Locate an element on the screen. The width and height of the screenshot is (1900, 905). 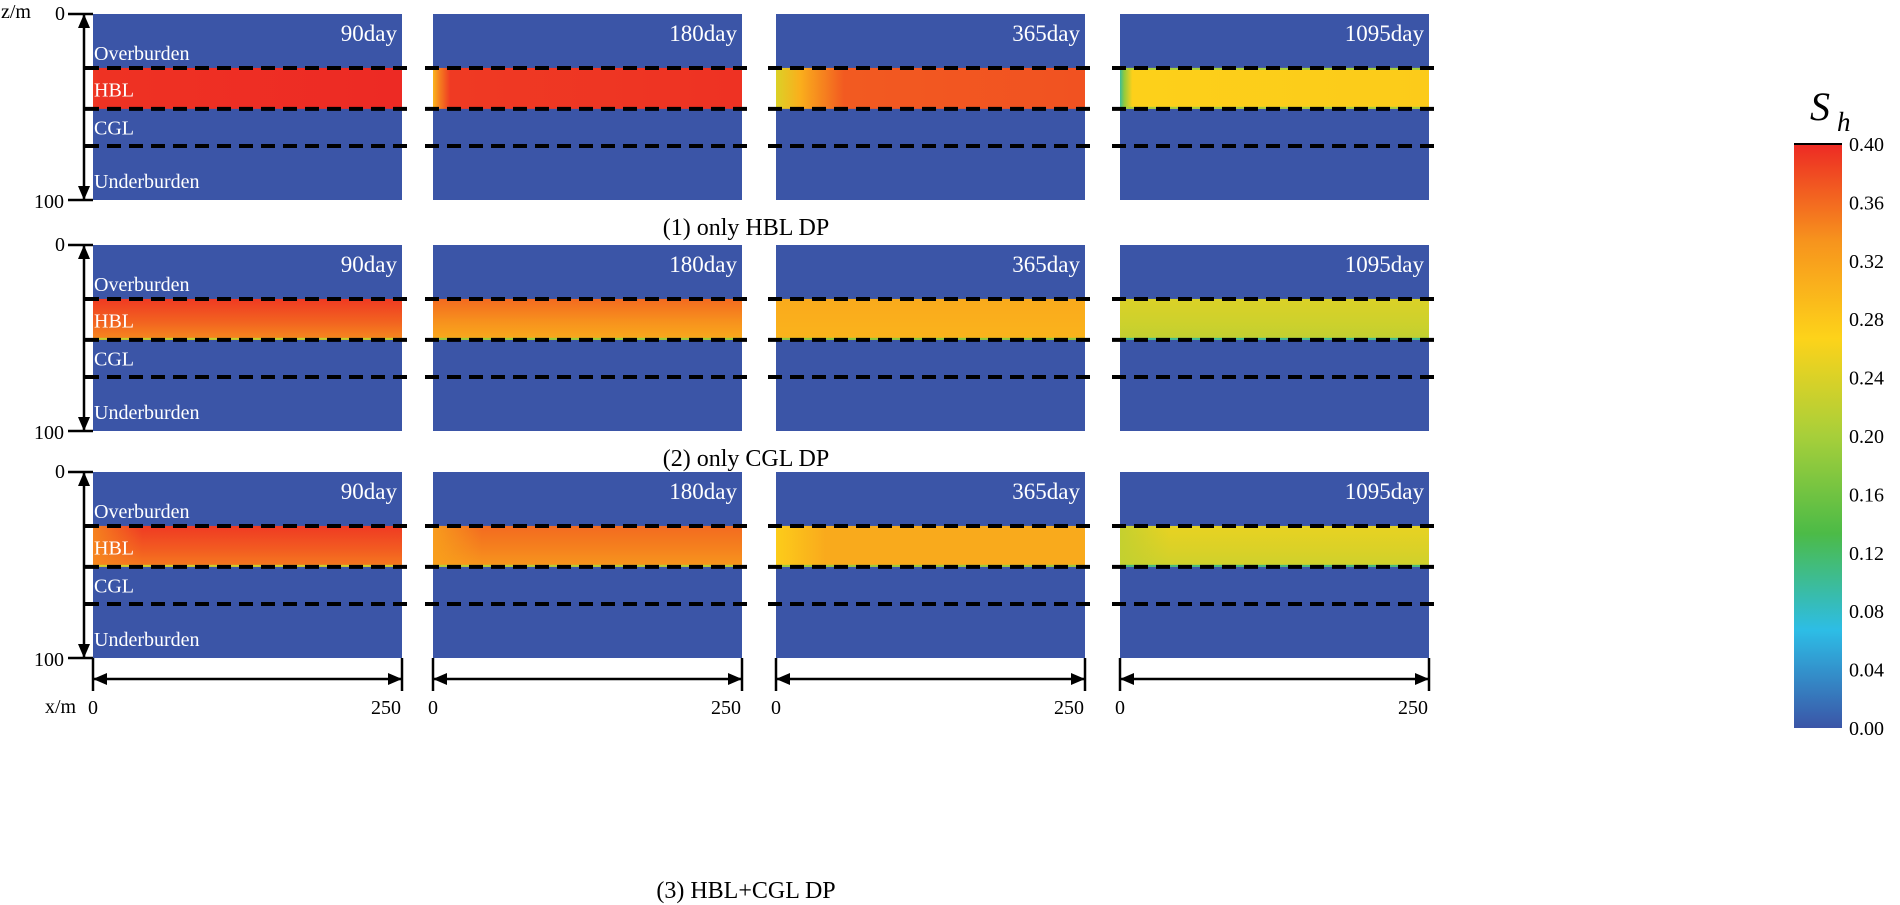
colorbar-tick-label: 0.20 is located at coordinates (1866, 437).